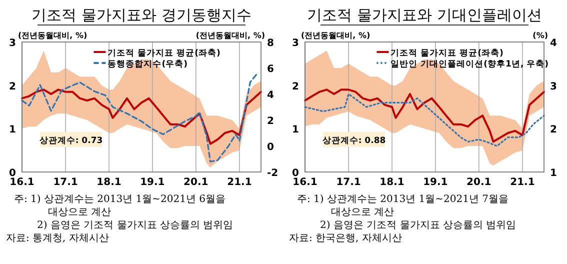  What do you see at coordinates (345, 238) in the screenshot?
I see `text: 자료: 한국은행, 자체시산` at bounding box center [345, 238].